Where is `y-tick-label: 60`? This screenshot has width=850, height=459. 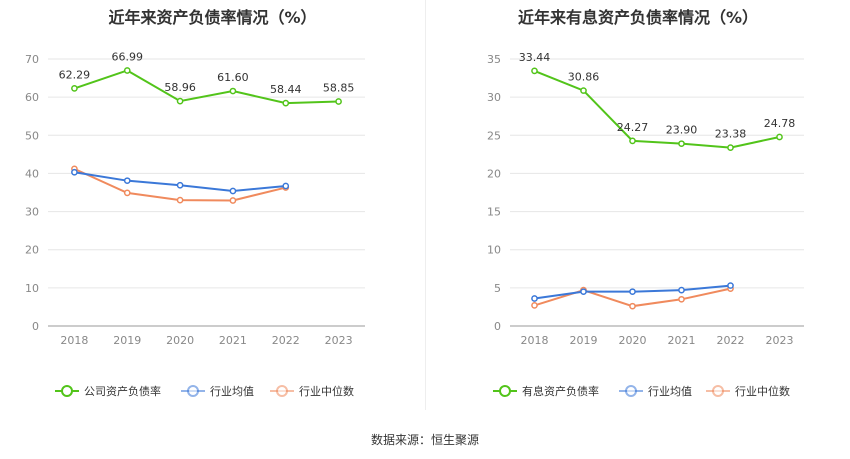 y-tick-label: 60 is located at coordinates (32, 97).